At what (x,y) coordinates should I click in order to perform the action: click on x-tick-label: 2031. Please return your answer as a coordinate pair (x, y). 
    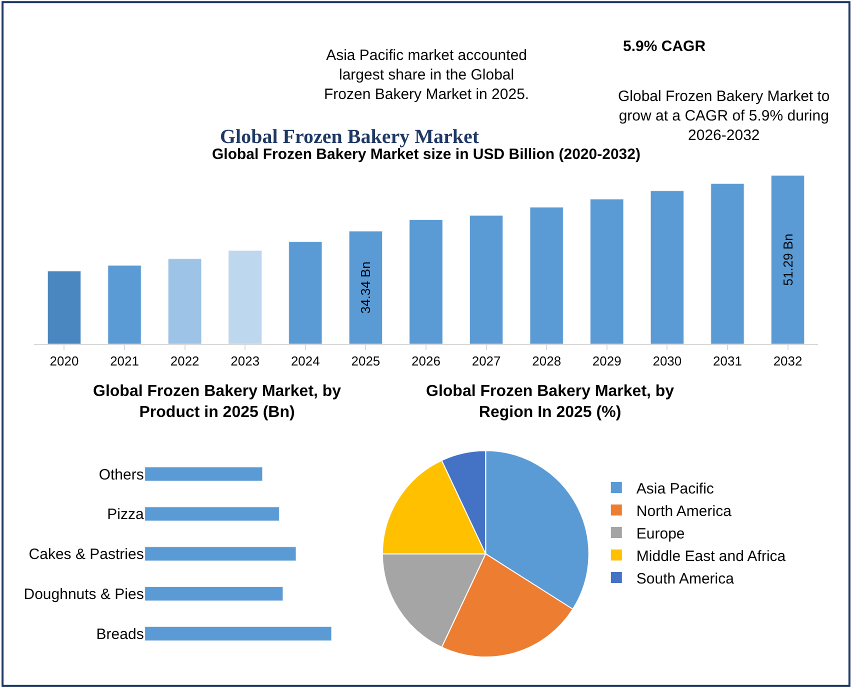
    Looking at the image, I should click on (727, 361).